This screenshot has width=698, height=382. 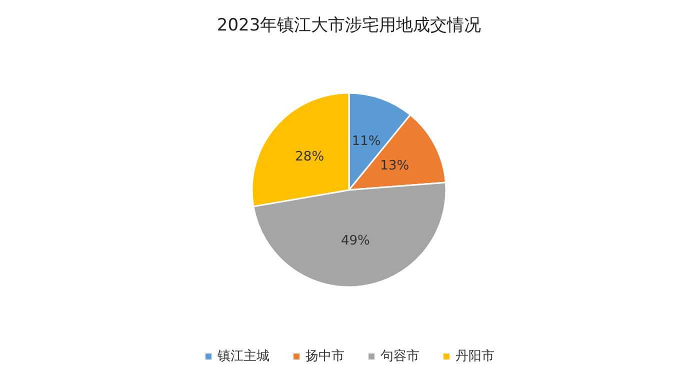 I want to click on data-label: 13%, so click(x=395, y=166).